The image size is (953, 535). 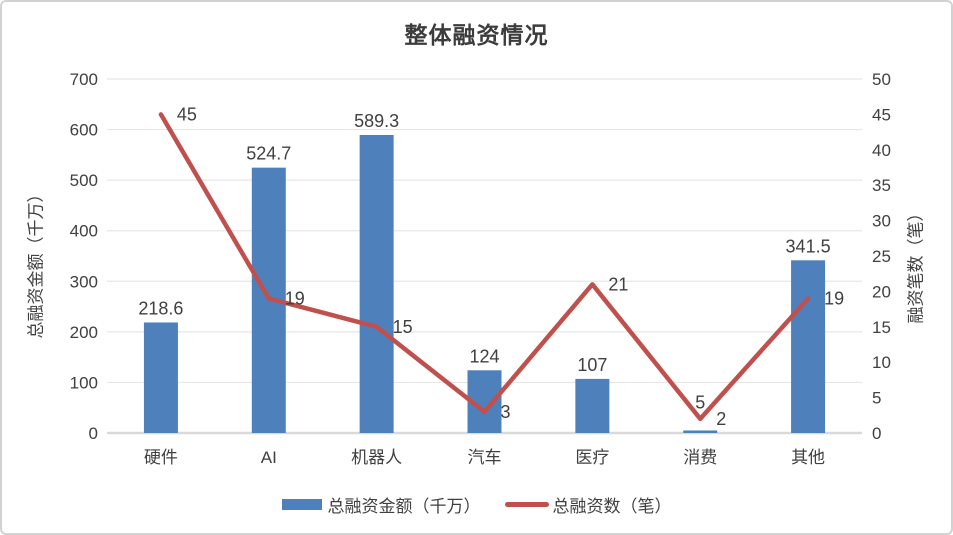 What do you see at coordinates (881, 256) in the screenshot?
I see `right-axis-tick-label: 25` at bounding box center [881, 256].